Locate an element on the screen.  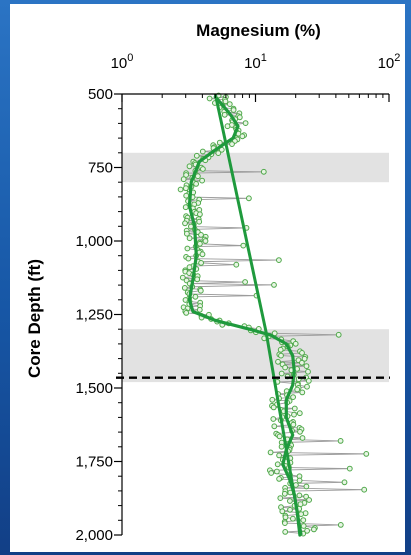
y-tick-label: 2,000 is located at coordinates (94, 535).